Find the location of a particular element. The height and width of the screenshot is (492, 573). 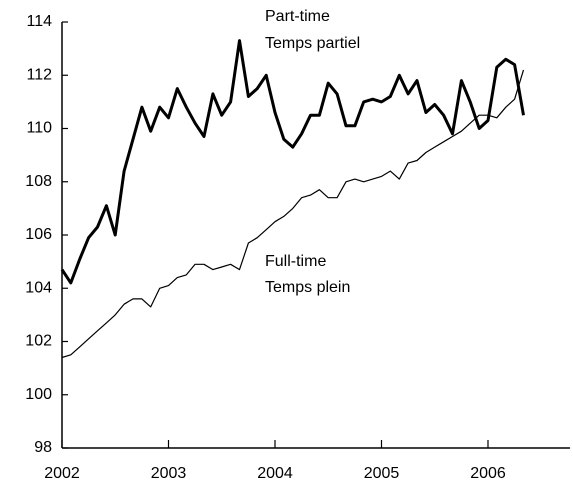

y-tick-label: 98 is located at coordinates (43, 447).